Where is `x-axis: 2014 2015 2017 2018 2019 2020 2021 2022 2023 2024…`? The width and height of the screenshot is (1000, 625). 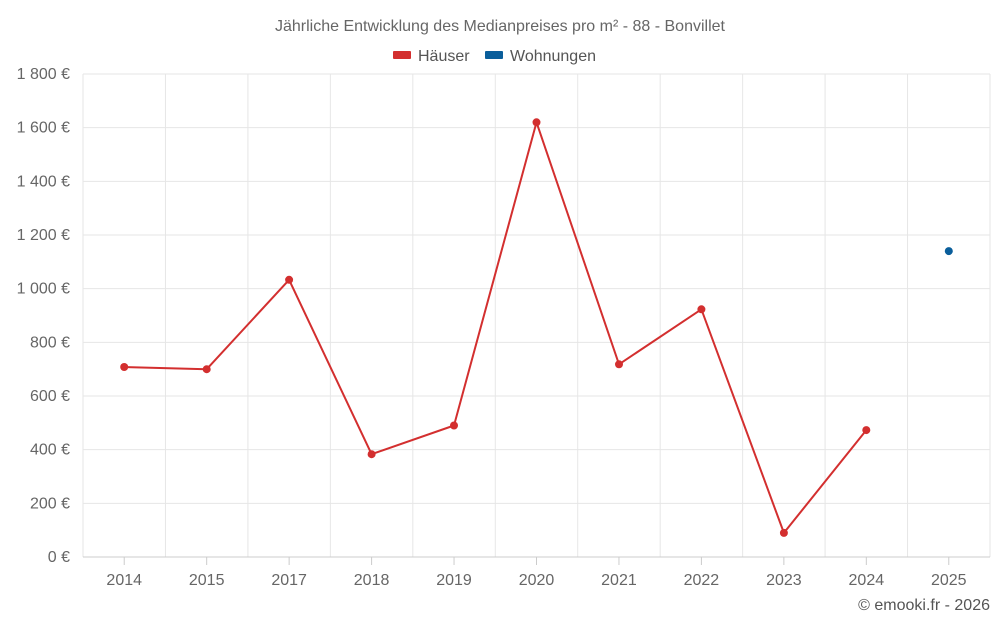
x-axis: 2014 2015 2017 2018 2019 2020 2021 2022 2023 2024… is located at coordinates (536, 572).